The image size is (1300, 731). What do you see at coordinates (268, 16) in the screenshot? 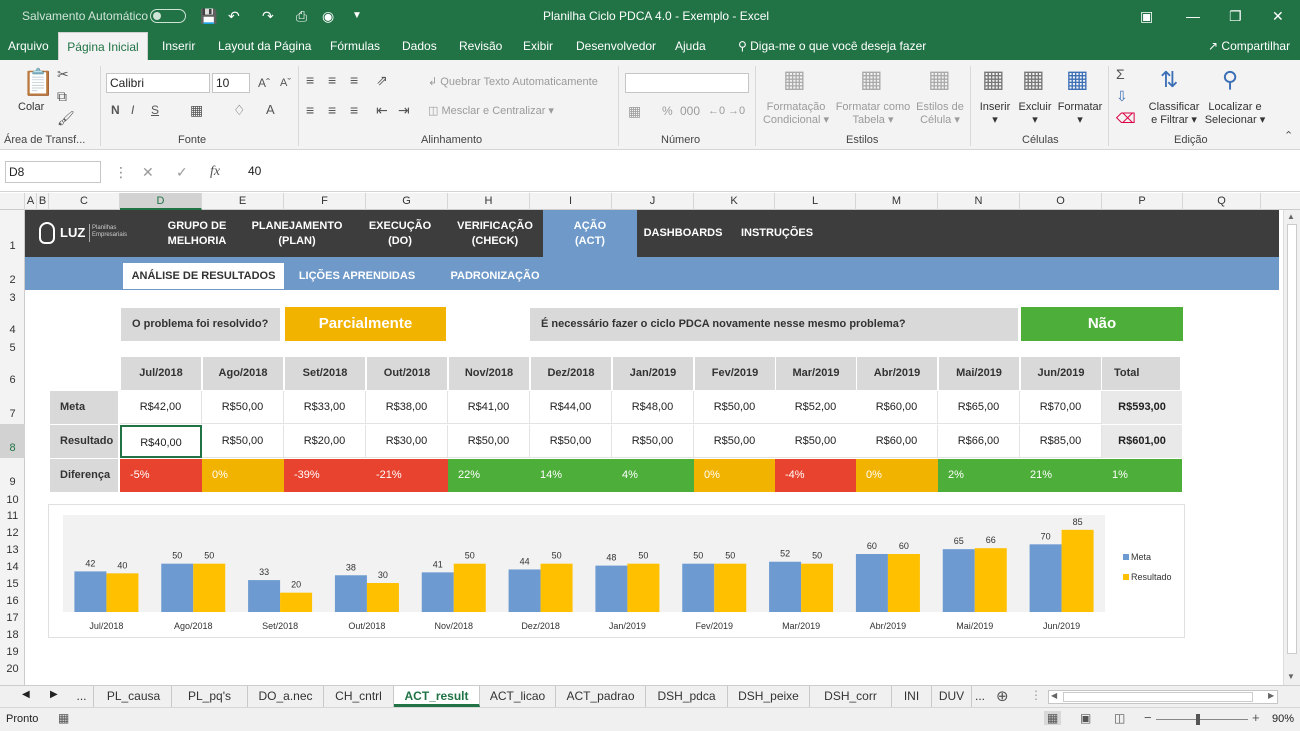
I see `redo-icon: ↷` at bounding box center [268, 16].